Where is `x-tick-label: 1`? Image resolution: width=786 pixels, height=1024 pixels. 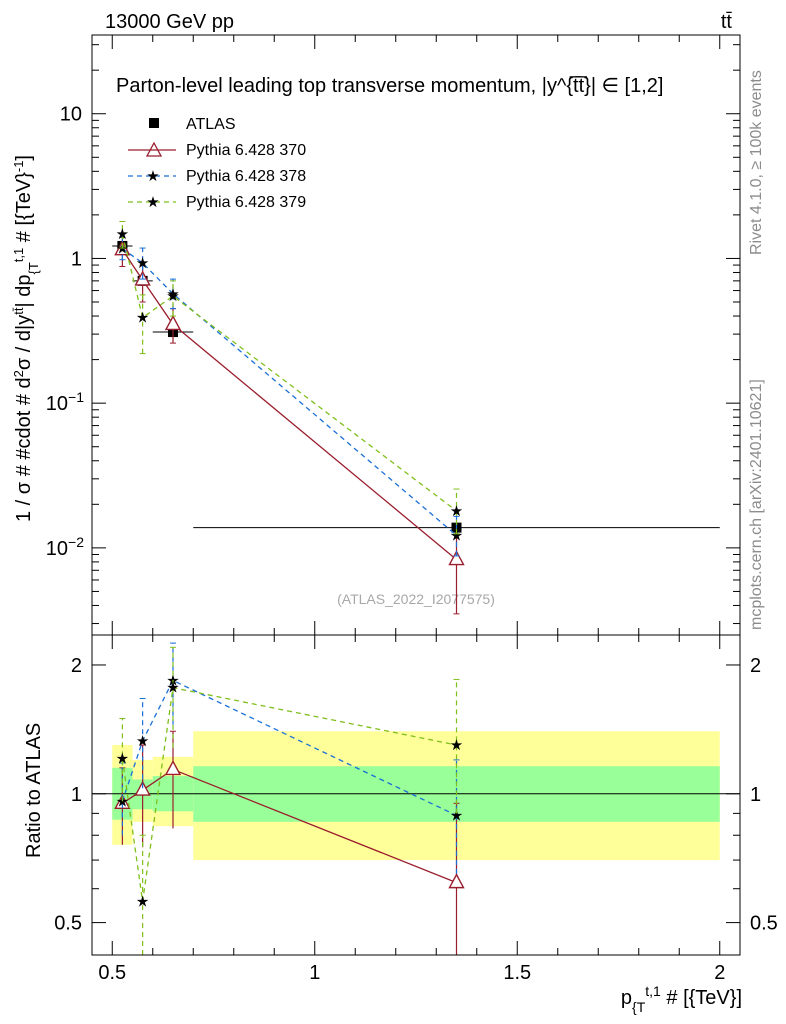
x-tick-label: 1 is located at coordinates (314, 973).